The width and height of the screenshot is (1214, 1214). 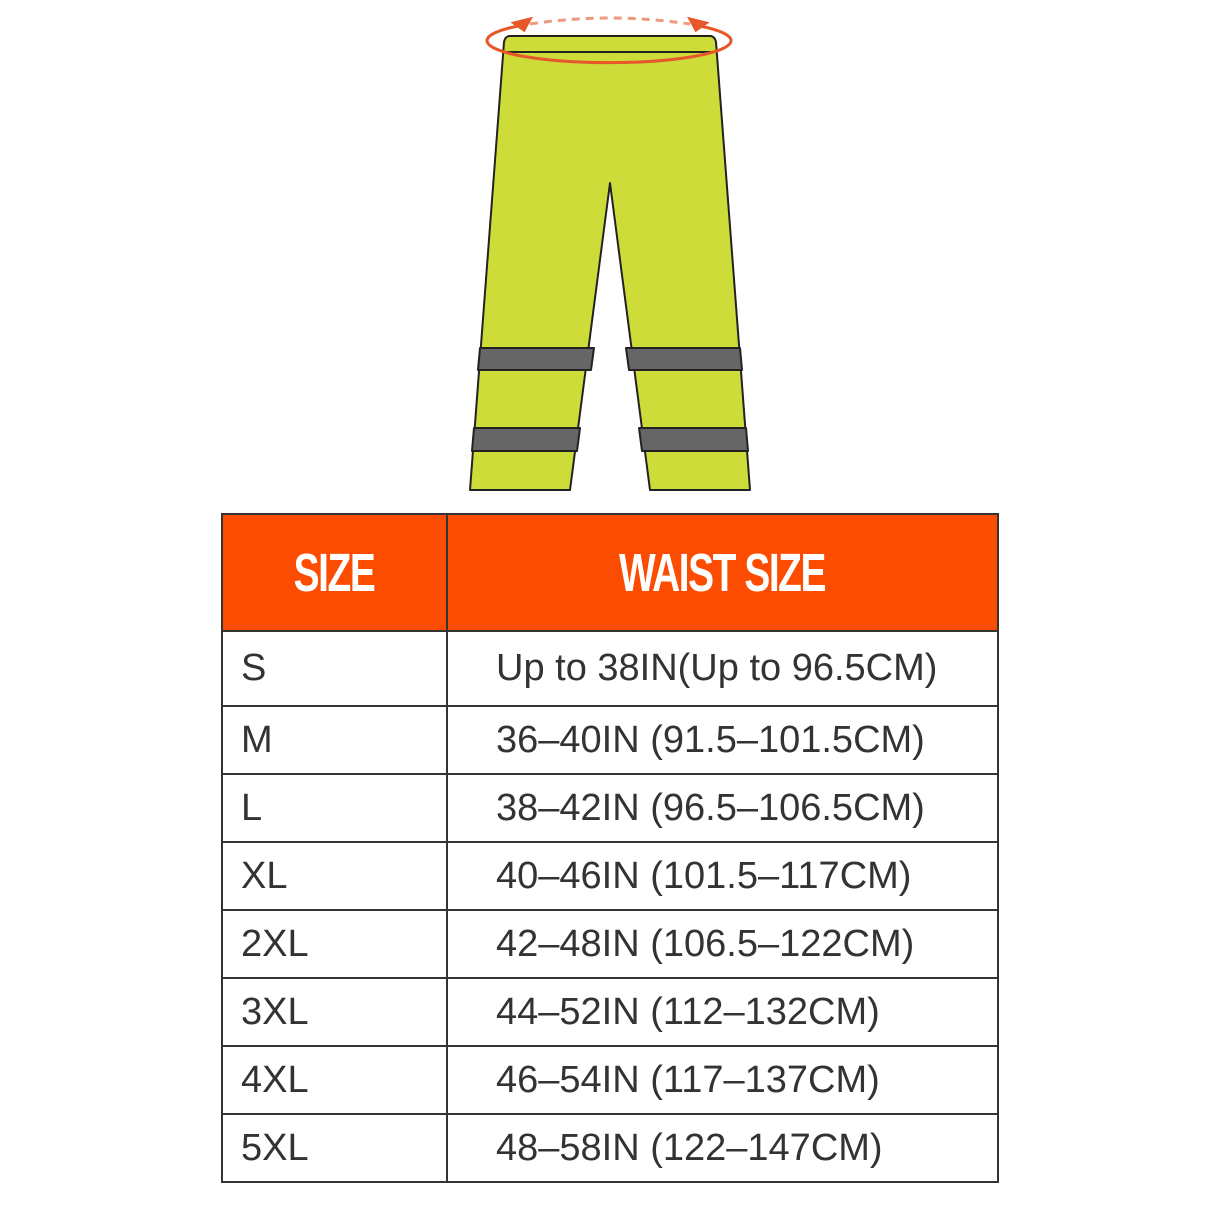 I want to click on size-cell: S, so click(x=334, y=668).